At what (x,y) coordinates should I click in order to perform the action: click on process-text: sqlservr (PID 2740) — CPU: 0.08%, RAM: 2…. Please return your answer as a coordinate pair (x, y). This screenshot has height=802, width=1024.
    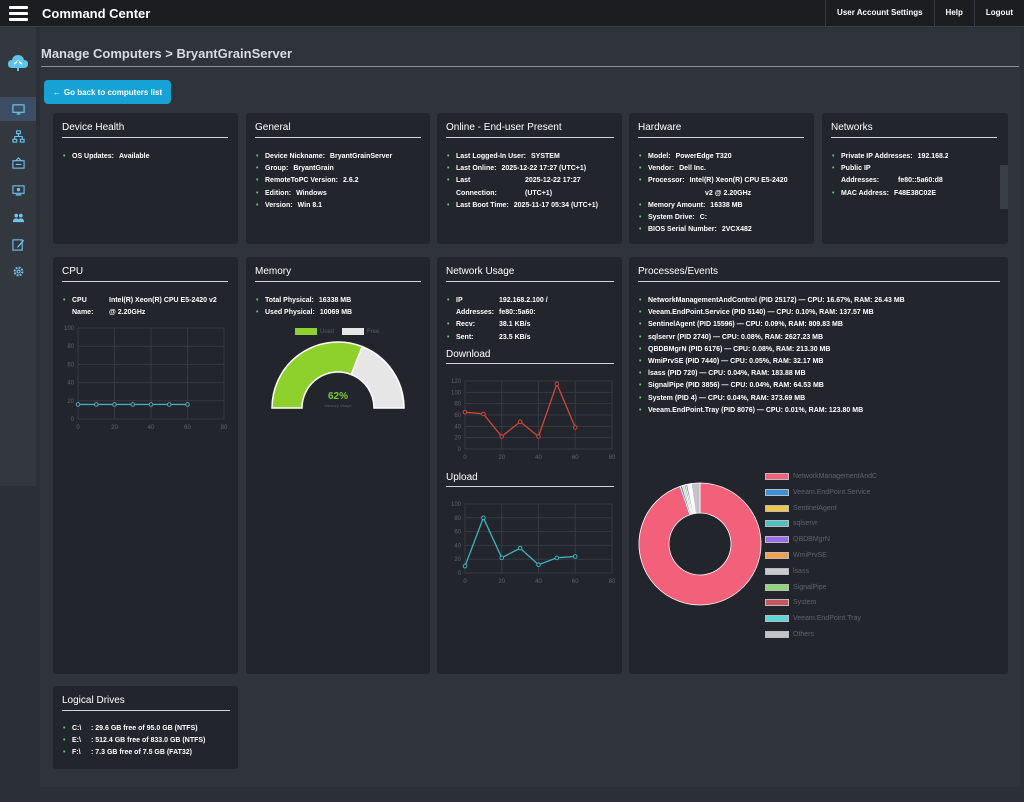
    Looking at the image, I should click on (736, 337).